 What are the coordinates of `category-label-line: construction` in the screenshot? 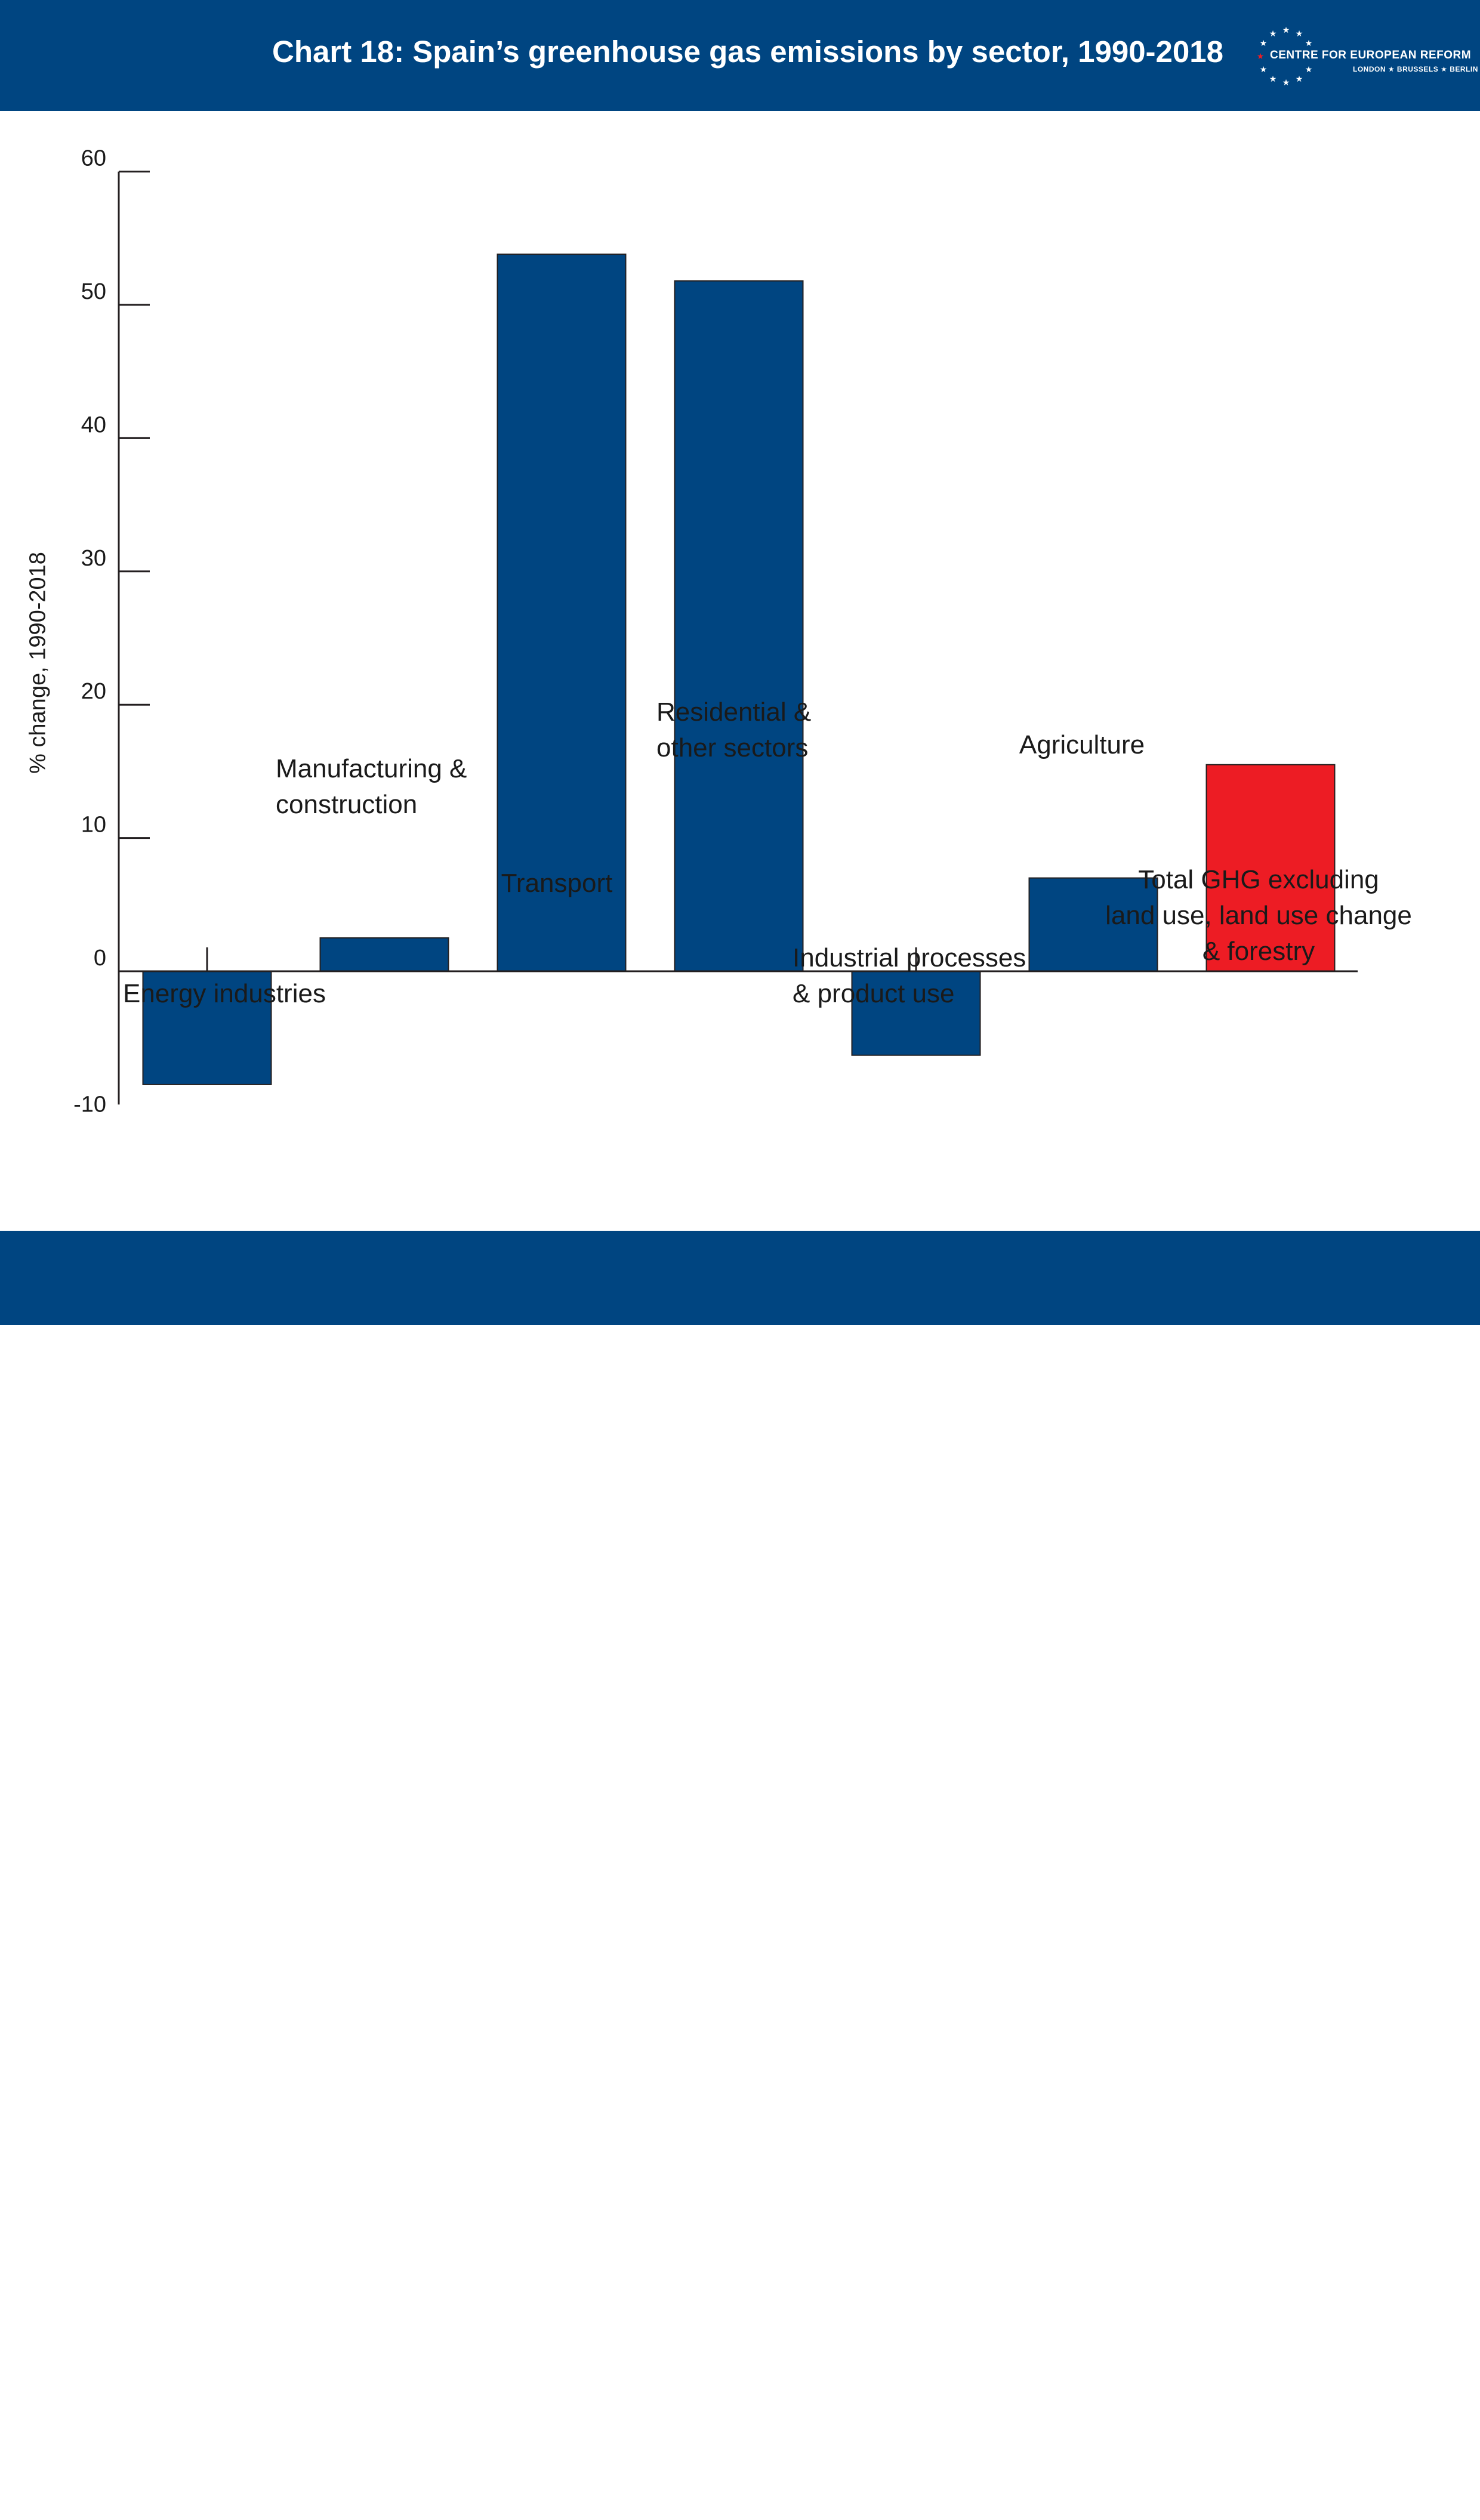 It's located at (347, 804).